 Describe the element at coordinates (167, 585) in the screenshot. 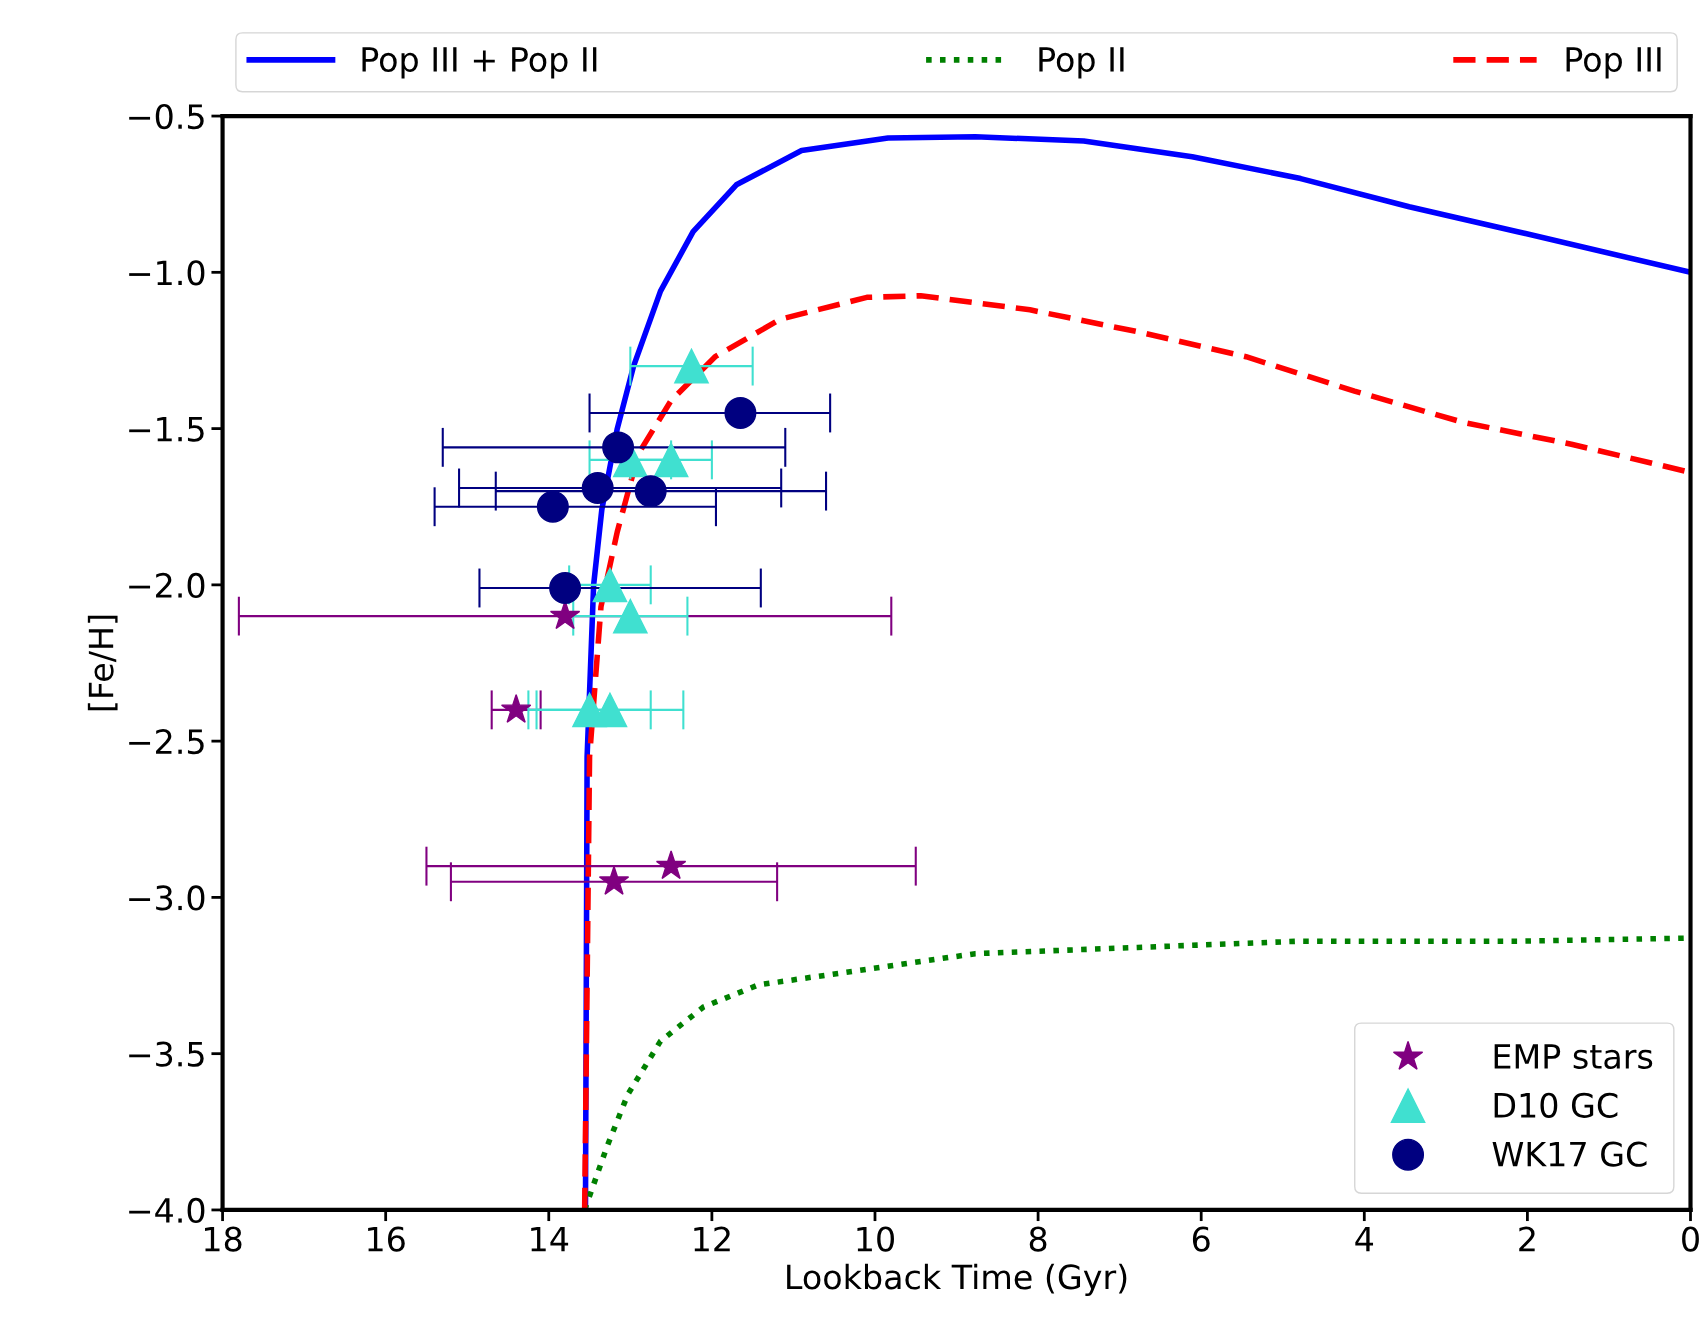

I see `y-tick-label: −2.0` at that location.